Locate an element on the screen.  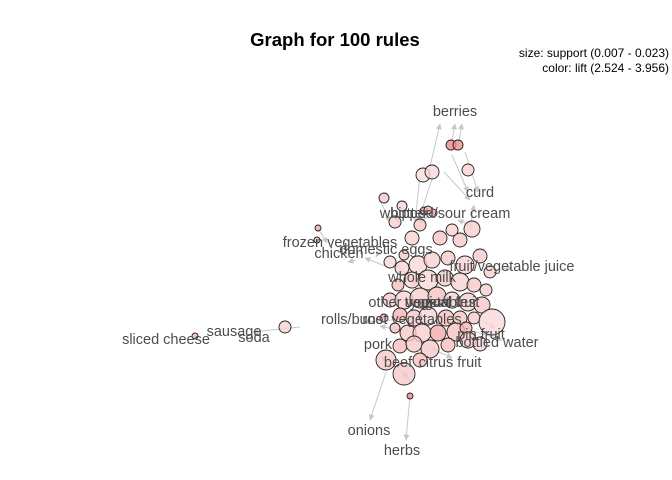
item-label: root vegetables is located at coordinates (411, 320).